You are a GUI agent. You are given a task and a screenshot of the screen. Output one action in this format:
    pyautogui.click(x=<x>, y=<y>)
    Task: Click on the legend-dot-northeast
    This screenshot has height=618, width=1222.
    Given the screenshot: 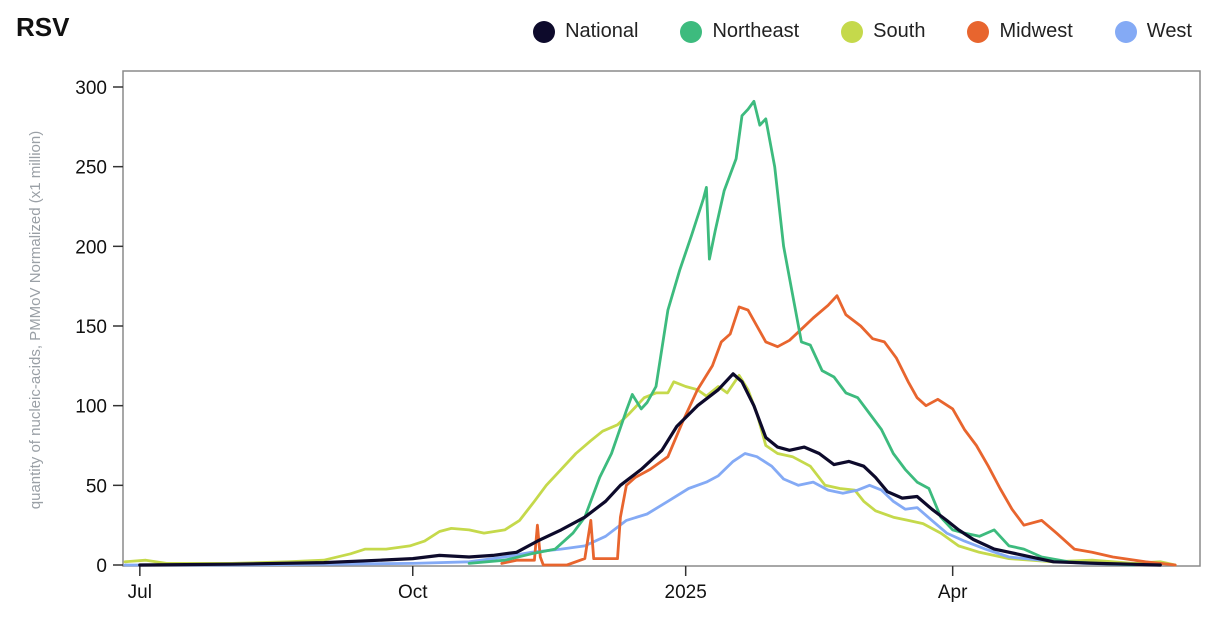 What is the action you would take?
    pyautogui.click(x=691, y=31)
    